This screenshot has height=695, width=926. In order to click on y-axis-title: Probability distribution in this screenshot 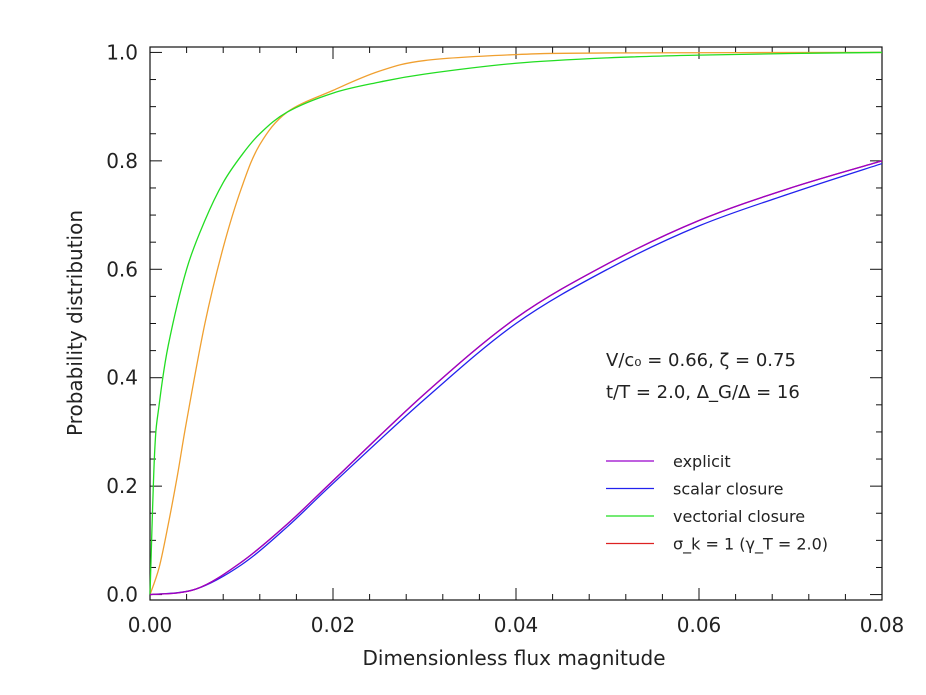, I will do `click(75, 323)`.